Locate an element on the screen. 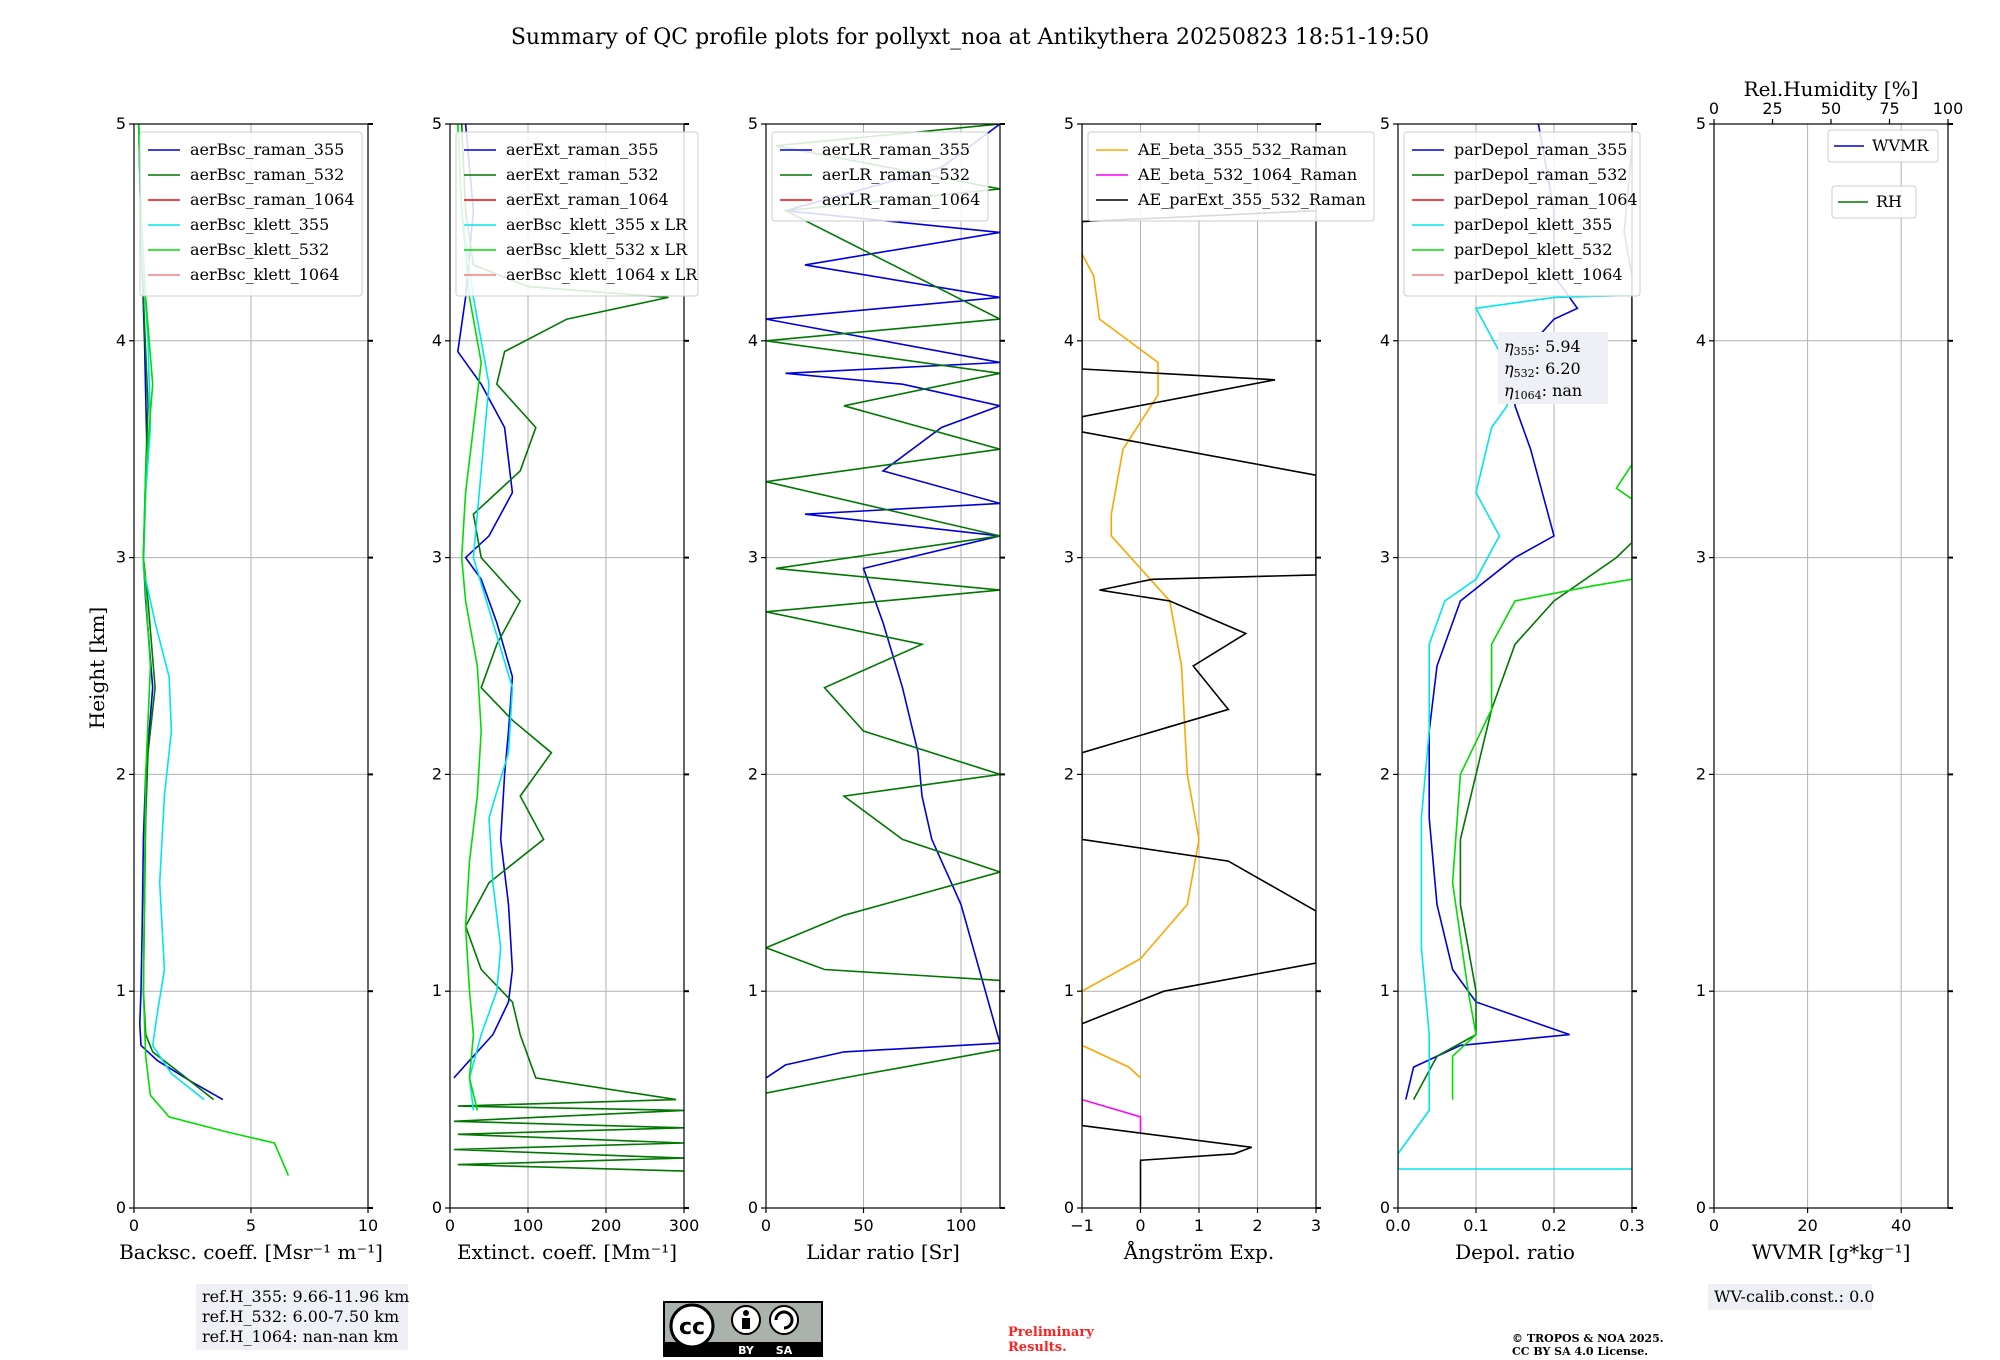 The image size is (2000, 1360). x-tick-label: 0.3 is located at coordinates (1631, 1225).